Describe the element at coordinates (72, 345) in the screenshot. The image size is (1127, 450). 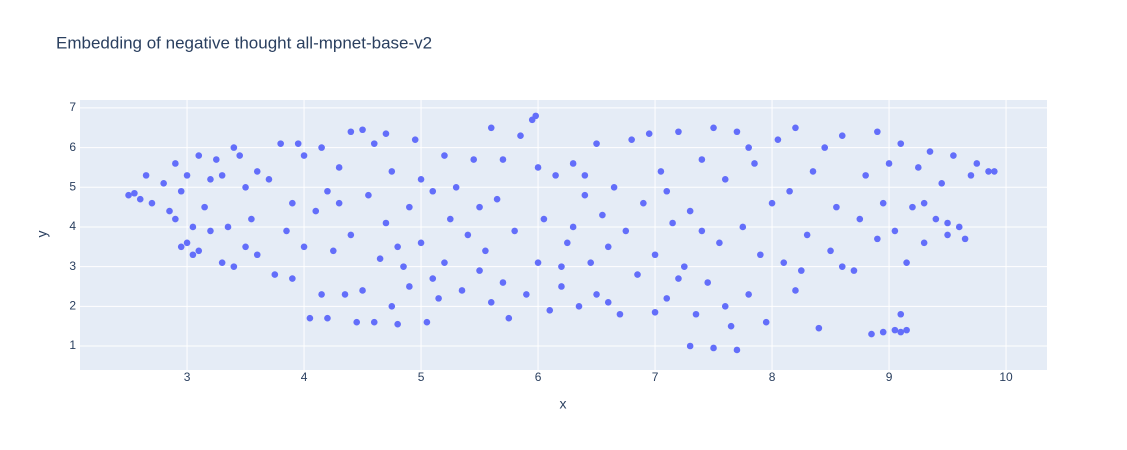
I see `y-tick-label: 1` at that location.